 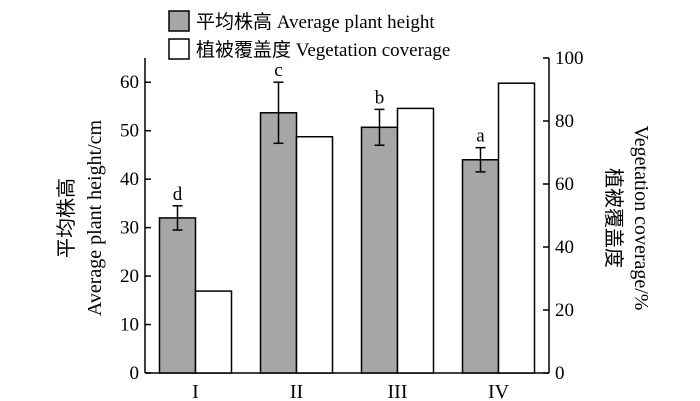 I want to click on significance-label: c, so click(x=278, y=70).